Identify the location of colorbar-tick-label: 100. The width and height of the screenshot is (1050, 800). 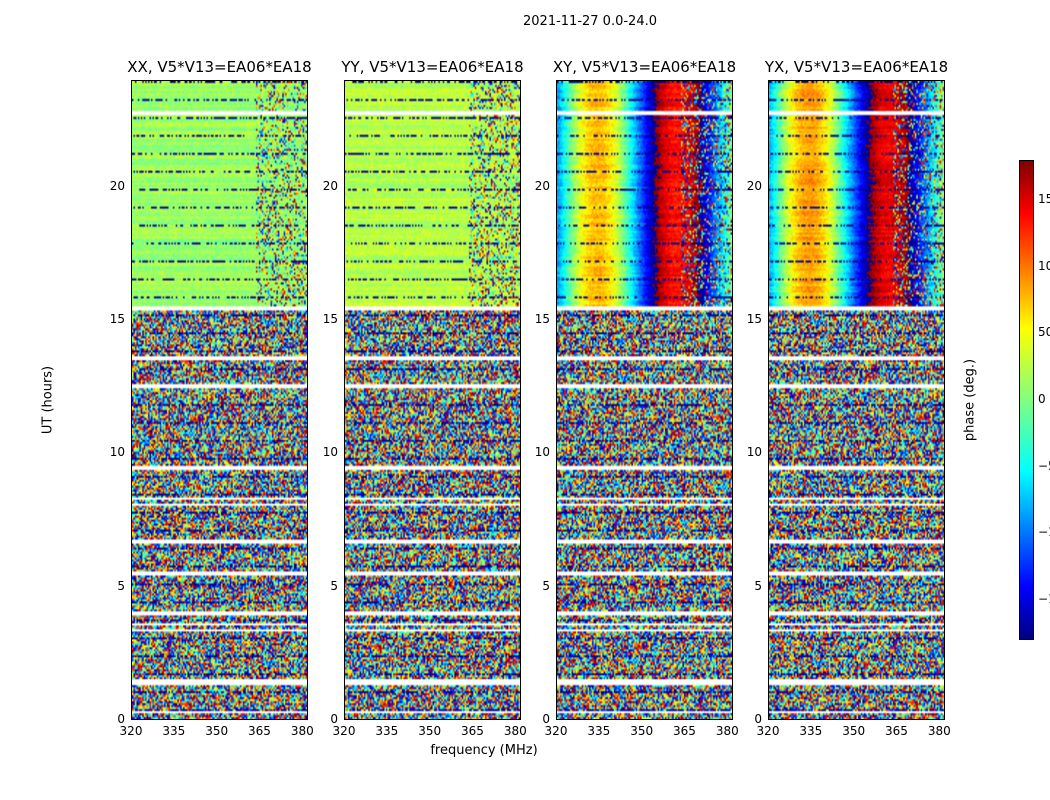
(1044, 265).